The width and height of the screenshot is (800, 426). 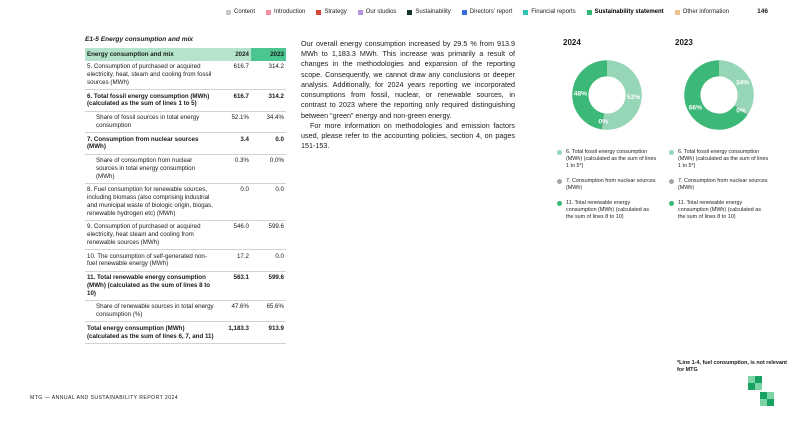 What do you see at coordinates (572, 42) in the screenshot?
I see `chart-title: 2024` at bounding box center [572, 42].